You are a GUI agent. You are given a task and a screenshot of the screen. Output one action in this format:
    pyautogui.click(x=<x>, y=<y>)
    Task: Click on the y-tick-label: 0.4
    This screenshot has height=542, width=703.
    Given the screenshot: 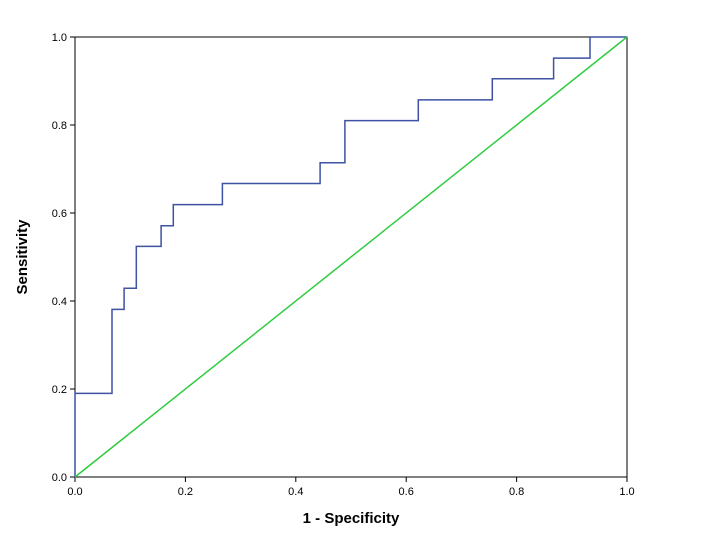 What is the action you would take?
    pyautogui.click(x=59, y=302)
    